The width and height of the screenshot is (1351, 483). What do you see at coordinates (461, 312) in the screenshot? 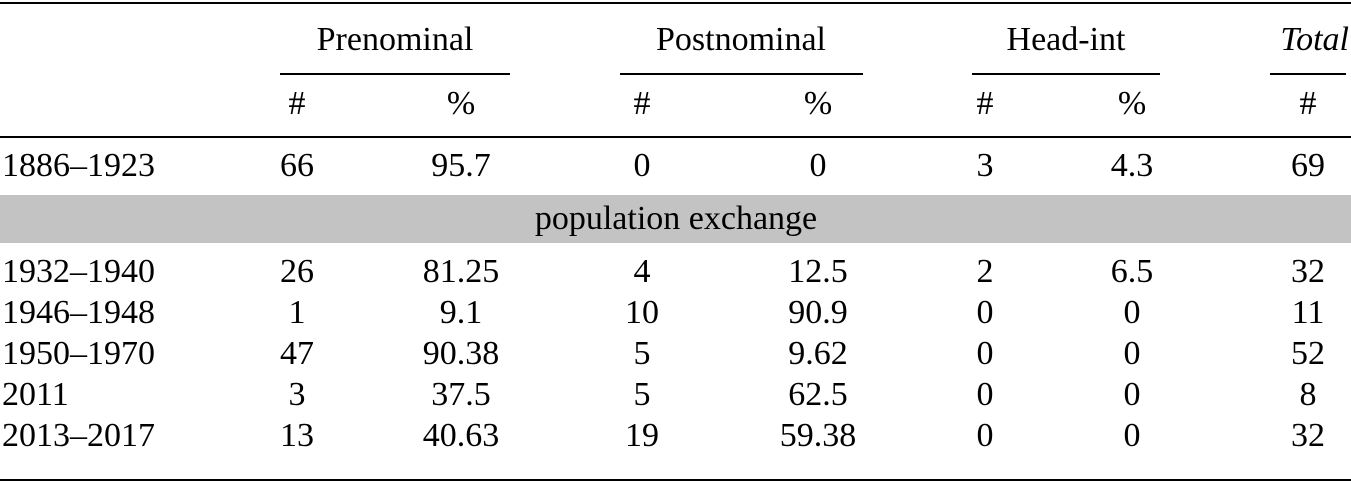
I see `cell-prenominal-percent: 9.1` at bounding box center [461, 312].